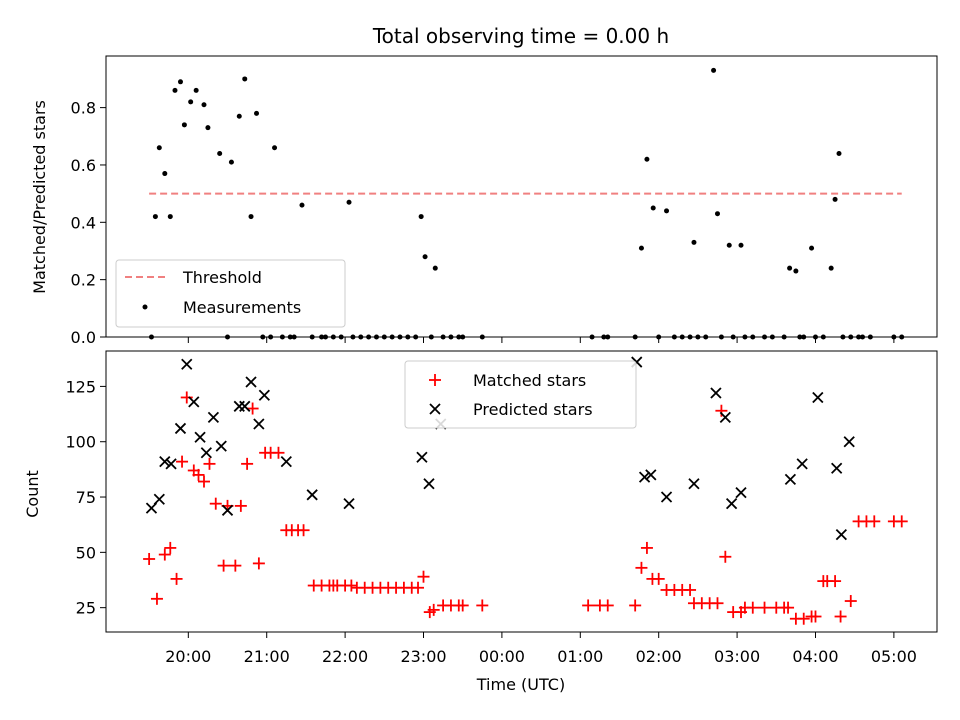 Image resolution: width=960 pixels, height=720 pixels. I want to click on y-tick-label: 100, so click(80, 442).